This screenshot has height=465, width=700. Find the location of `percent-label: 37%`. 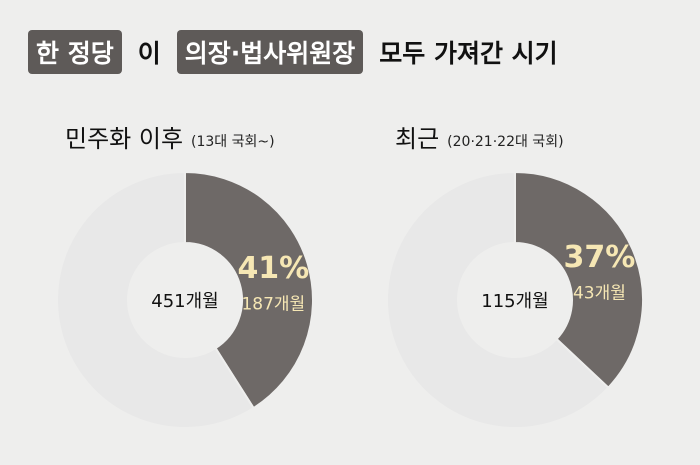

percent-label: 37% is located at coordinates (600, 257).